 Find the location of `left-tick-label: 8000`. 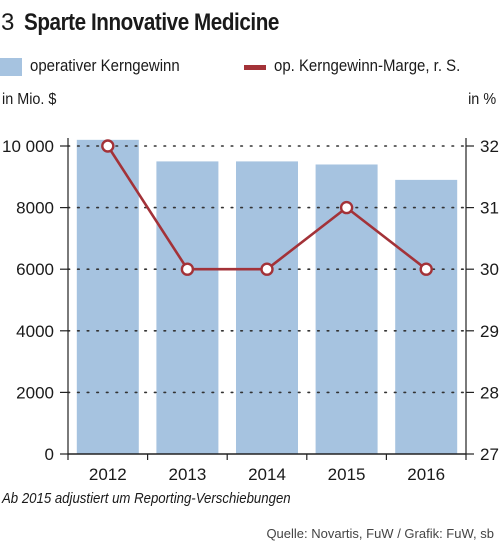

left-tick-label: 8000 is located at coordinates (35, 208).